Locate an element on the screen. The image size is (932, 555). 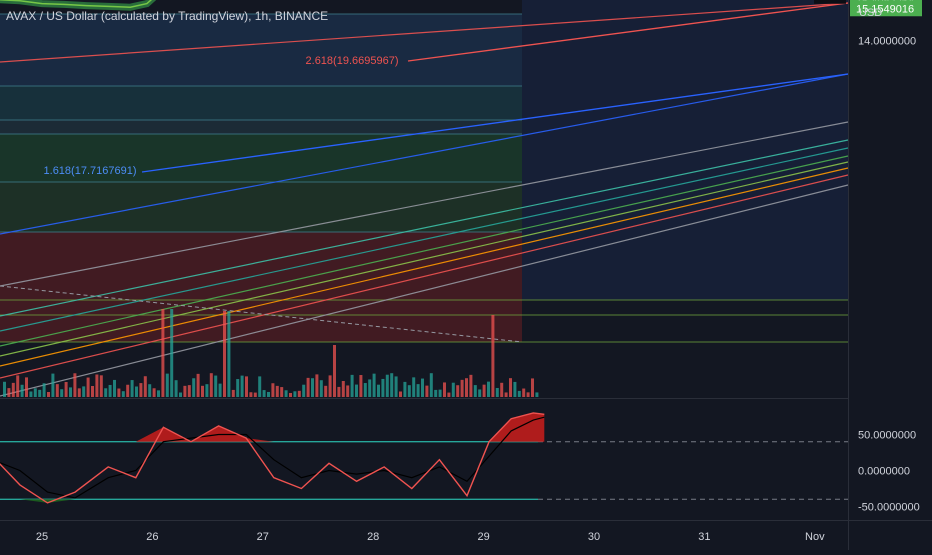
time-tick-label: 25 is located at coordinates (42, 537).